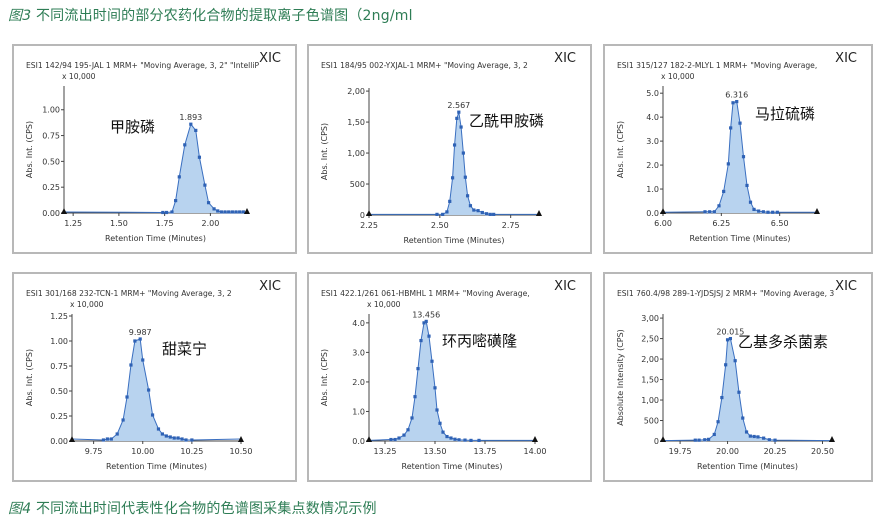 The image size is (880, 523). I want to click on x-tick-label: 20.00, so click(727, 451).